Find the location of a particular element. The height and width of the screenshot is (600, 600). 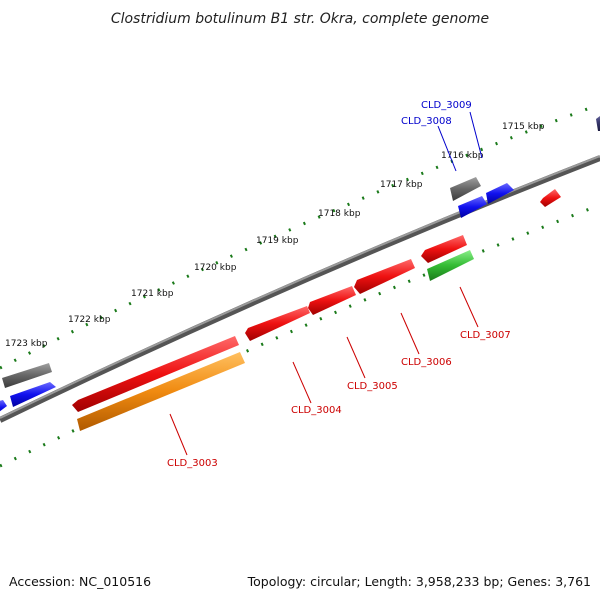

kbp-label-1715: 1715 kbp is located at coordinates (523, 127).